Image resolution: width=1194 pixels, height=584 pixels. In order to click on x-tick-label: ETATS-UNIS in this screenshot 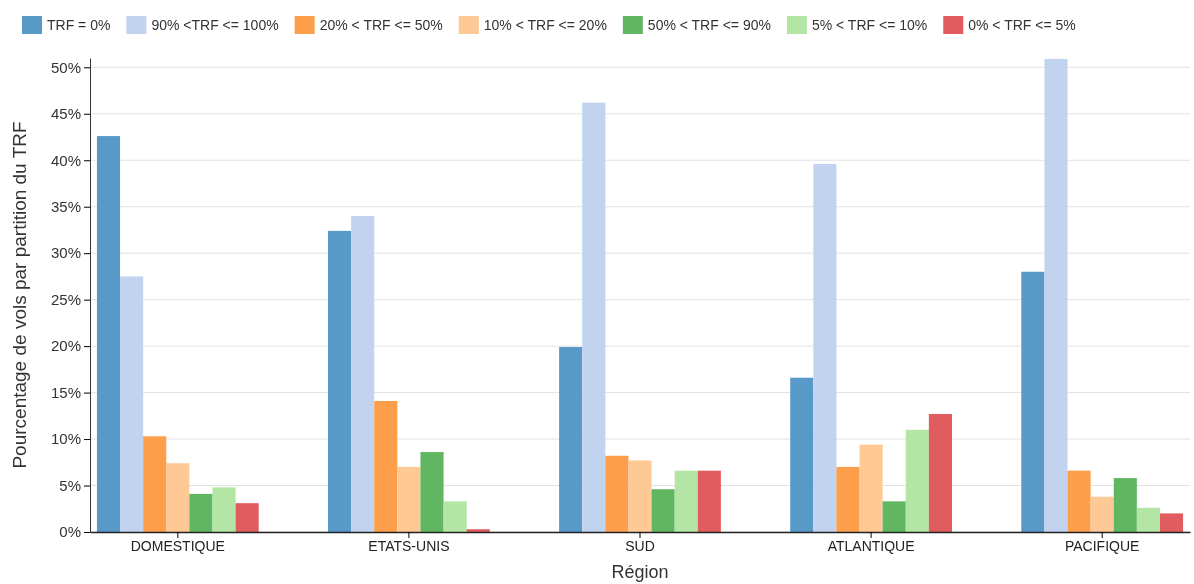, I will do `click(409, 545)`.